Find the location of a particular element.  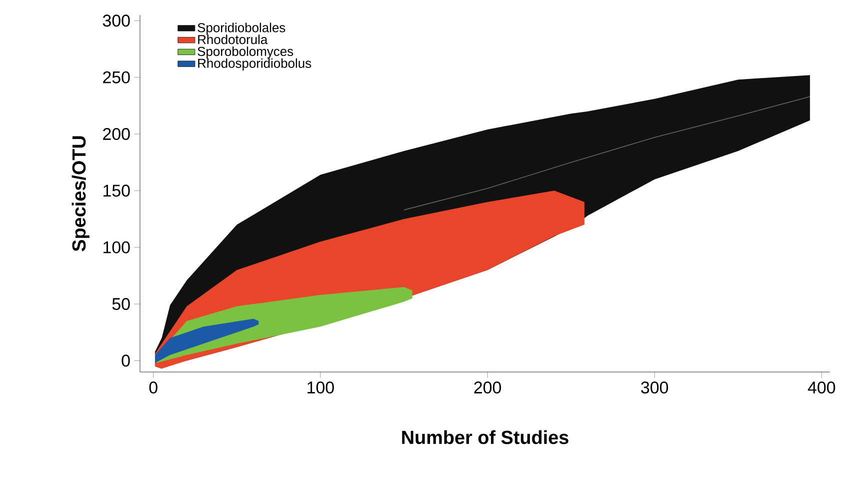

y-tick-label: 200 is located at coordinates (116, 134).